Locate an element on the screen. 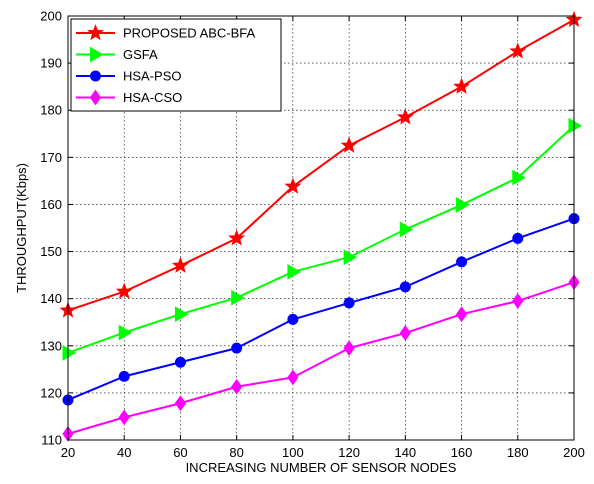 The image size is (594, 484). x-tick-label: 120 is located at coordinates (349, 452).